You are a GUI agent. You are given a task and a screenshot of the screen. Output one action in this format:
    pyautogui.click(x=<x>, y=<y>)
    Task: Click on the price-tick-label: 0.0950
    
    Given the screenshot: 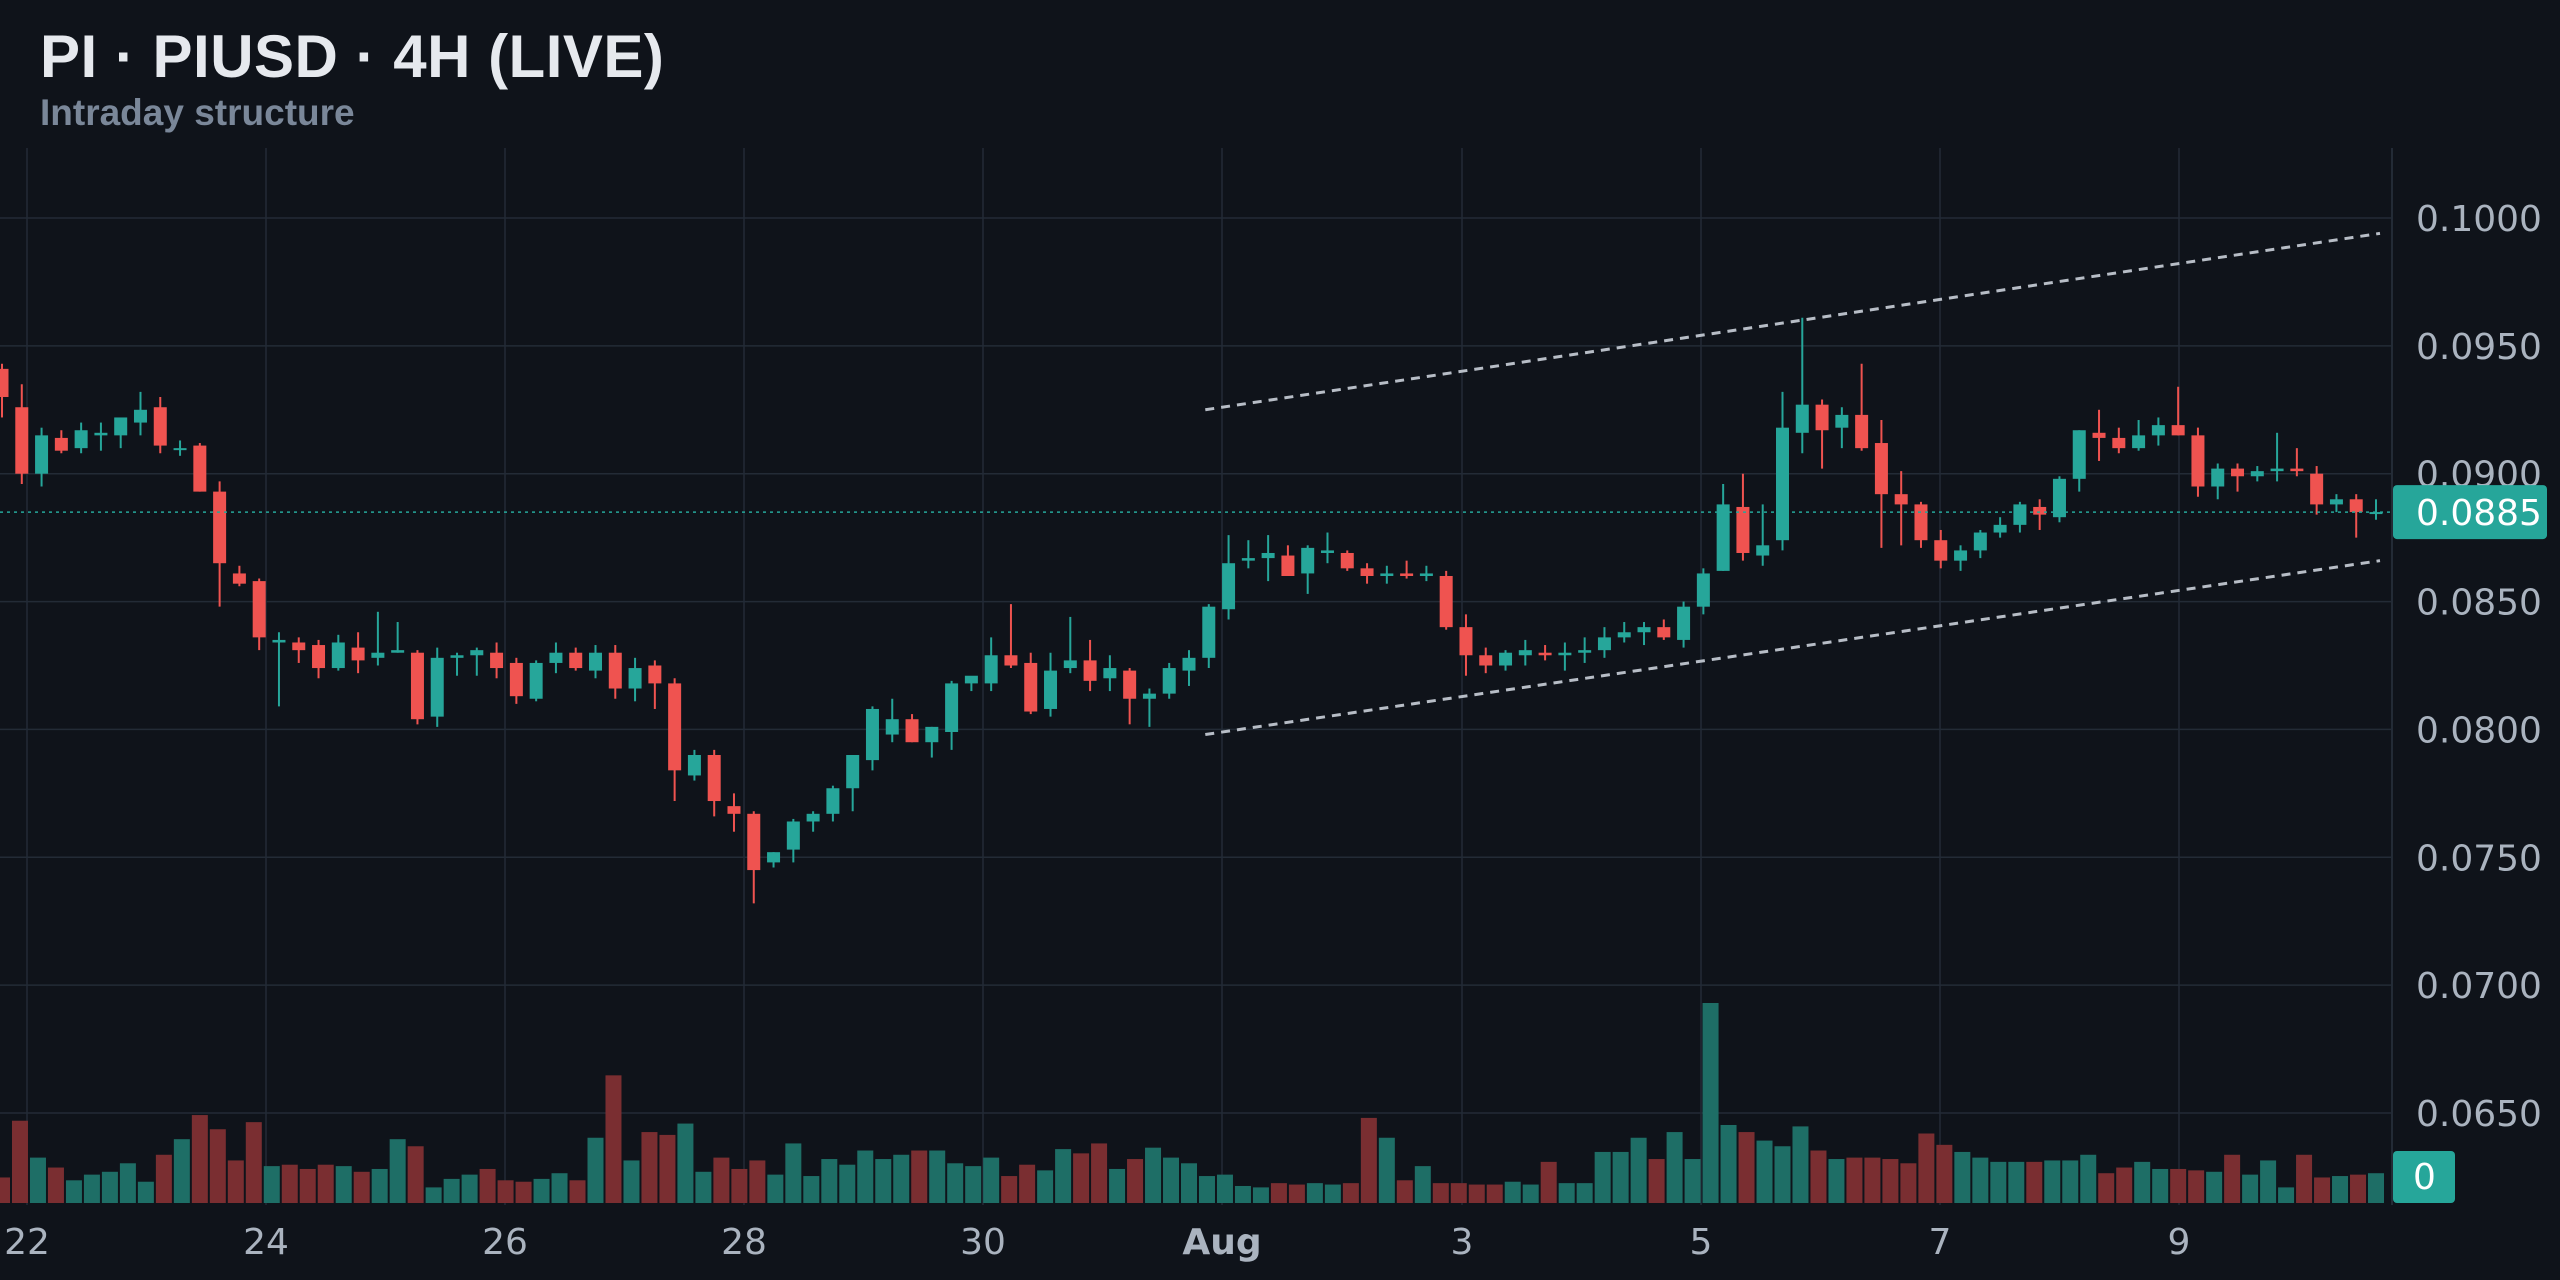 What is the action you would take?
    pyautogui.click(x=2479, y=347)
    